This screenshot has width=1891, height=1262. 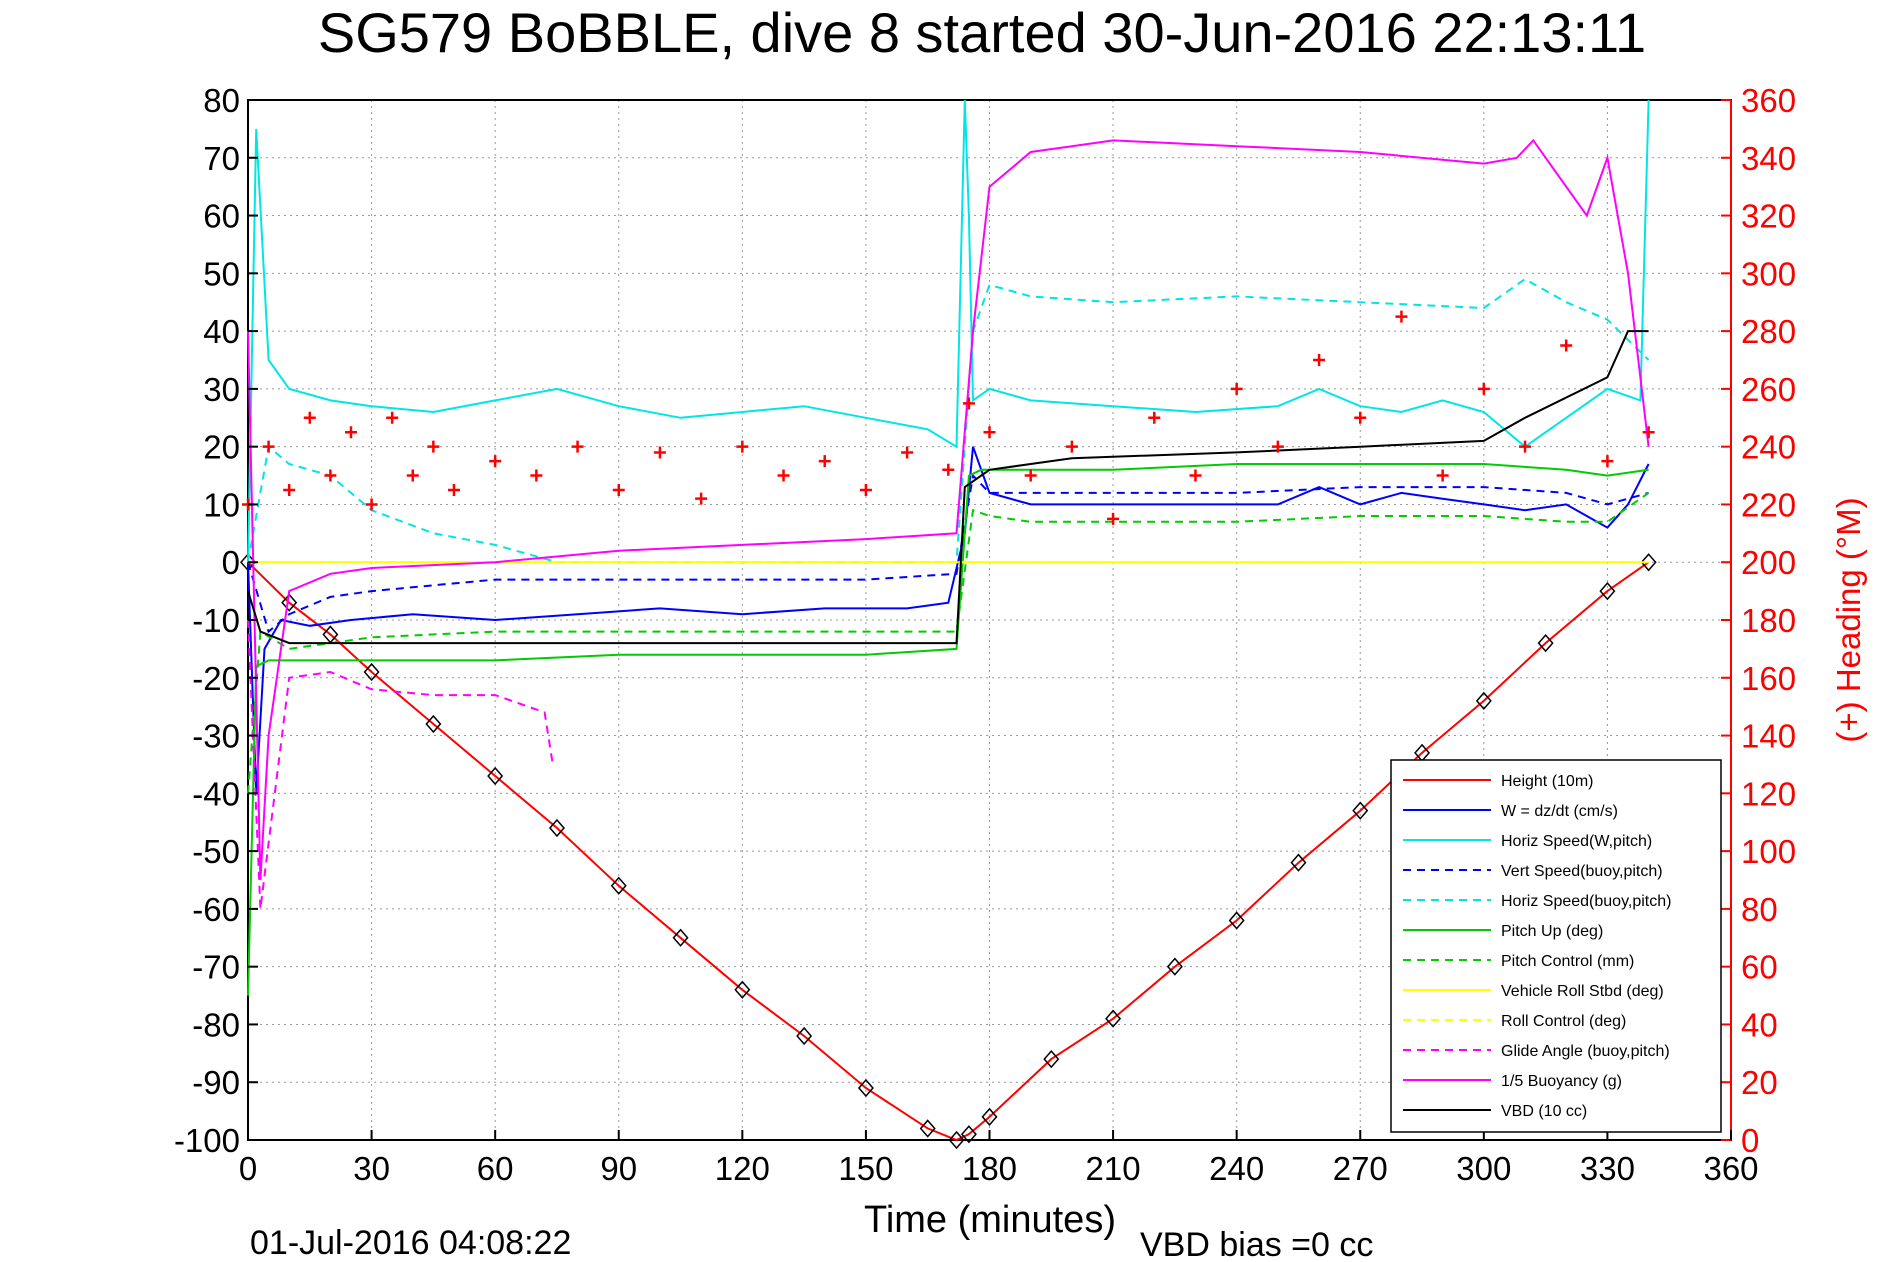 I want to click on y-tick-label: 60, so click(x=221, y=216).